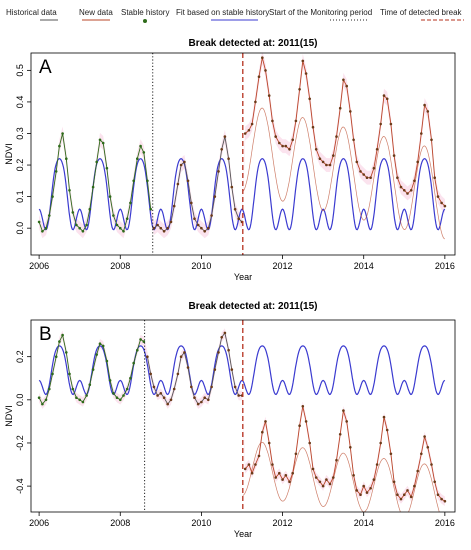 This screenshot has width=471, height=550. Describe the element at coordinates (20, 102) in the screenshot. I see `y-tick-label: 0.4` at that location.